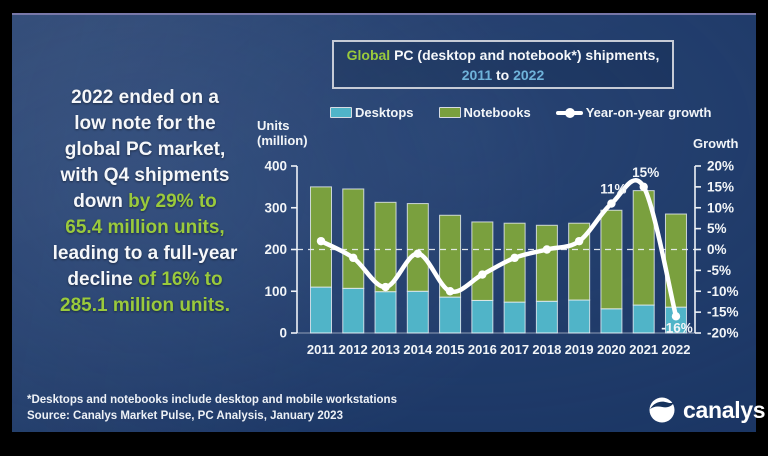  What do you see at coordinates (275, 166) in the screenshot?
I see `left-axis-tick-label: 400` at bounding box center [275, 166].